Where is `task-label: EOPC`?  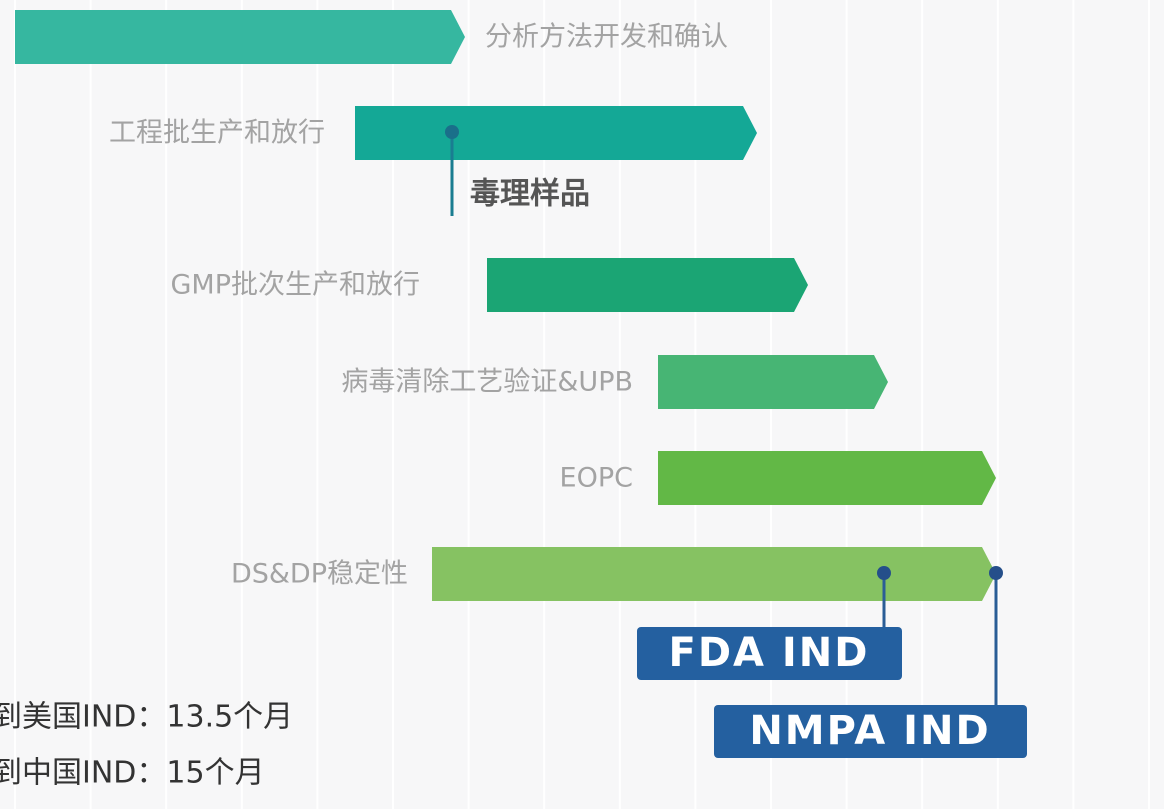 task-label: EOPC is located at coordinates (596, 478).